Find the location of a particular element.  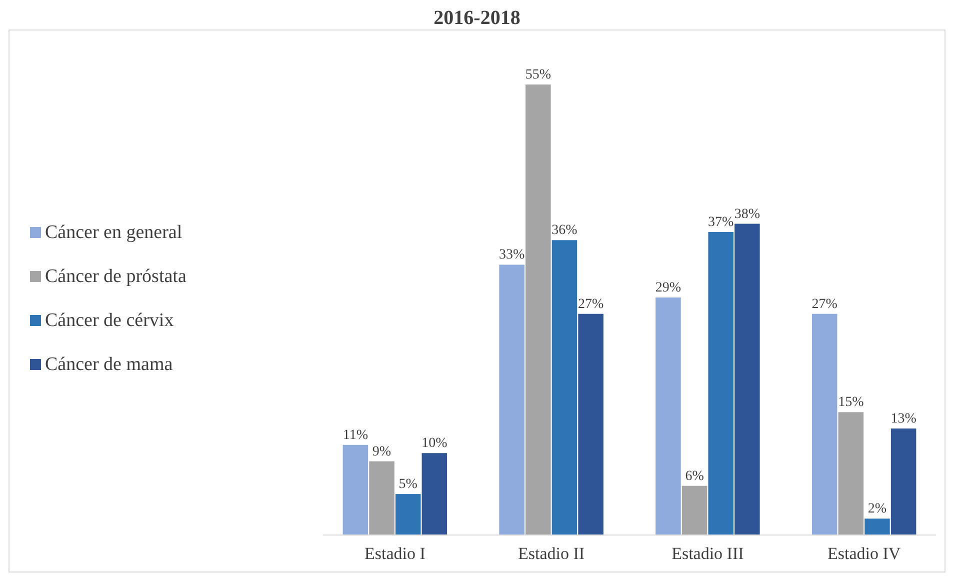

data-label: 55% is located at coordinates (538, 75).